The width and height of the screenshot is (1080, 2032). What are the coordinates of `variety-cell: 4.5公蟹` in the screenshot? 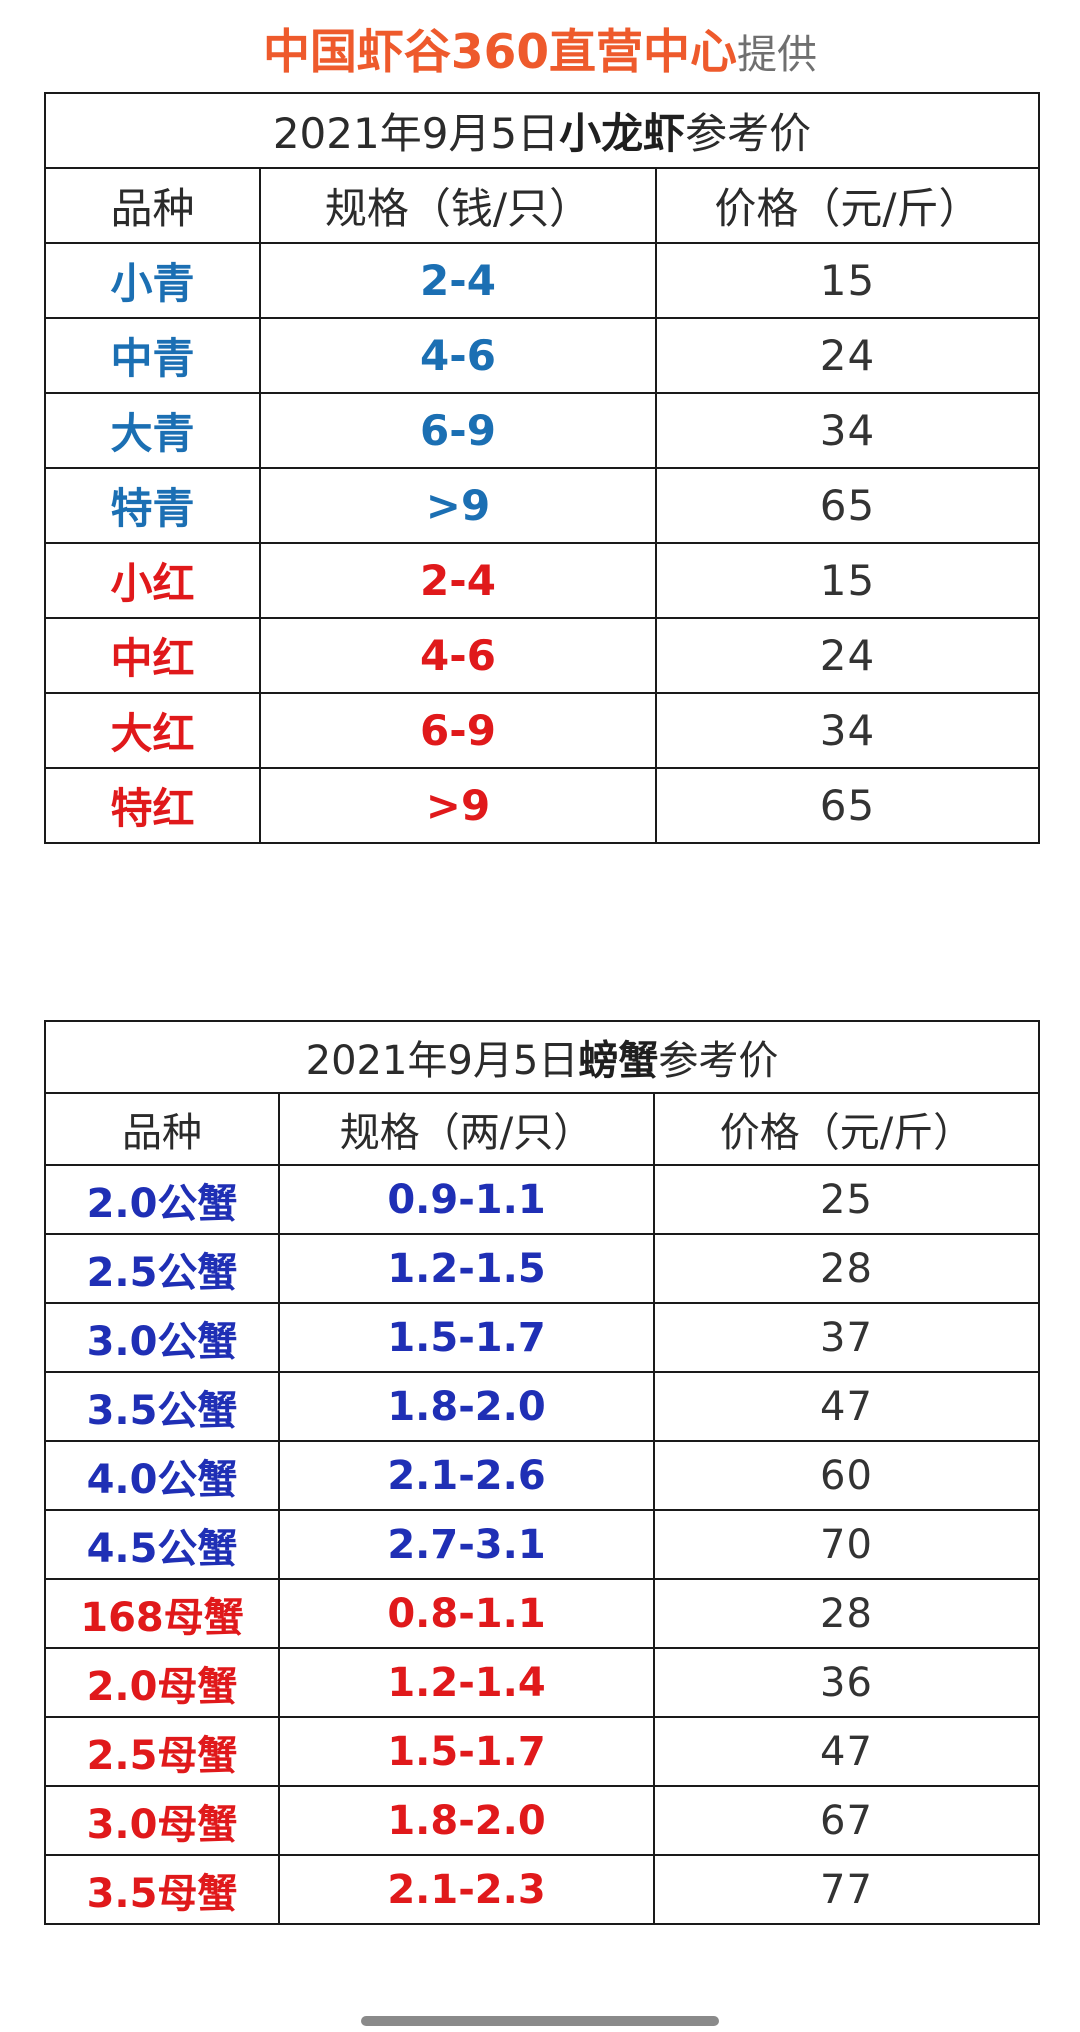 It's located at (162, 1544).